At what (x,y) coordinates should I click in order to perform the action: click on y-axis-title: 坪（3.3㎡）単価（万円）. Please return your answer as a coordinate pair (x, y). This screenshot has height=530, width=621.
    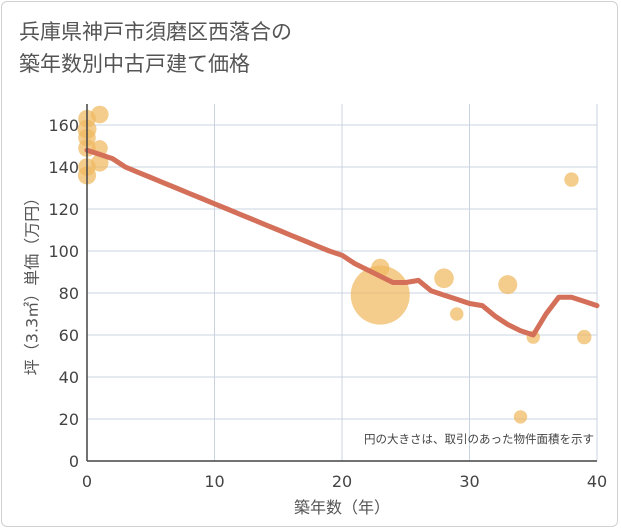
    Looking at the image, I should click on (32, 282).